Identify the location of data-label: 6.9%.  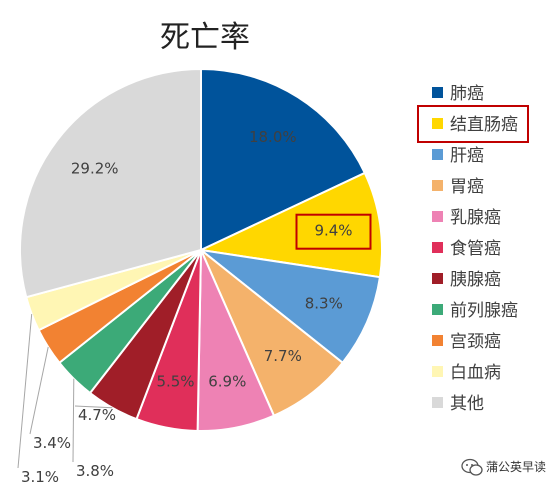
(227, 381).